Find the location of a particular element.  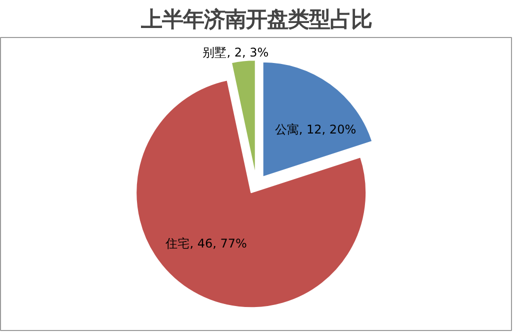

slice-label: 住宅, 46, 77% is located at coordinates (205, 243).